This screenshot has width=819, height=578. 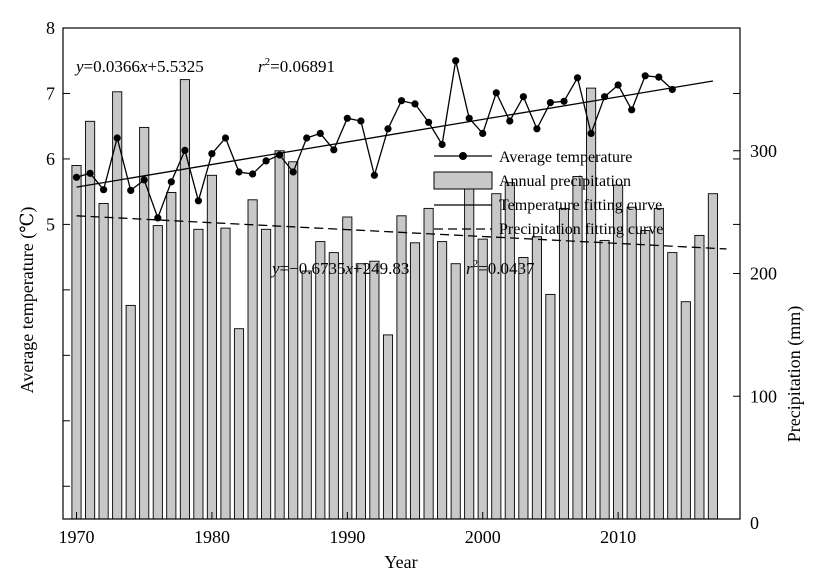 I want to click on x-tick-label-1980: 1980, so click(x=212, y=537).